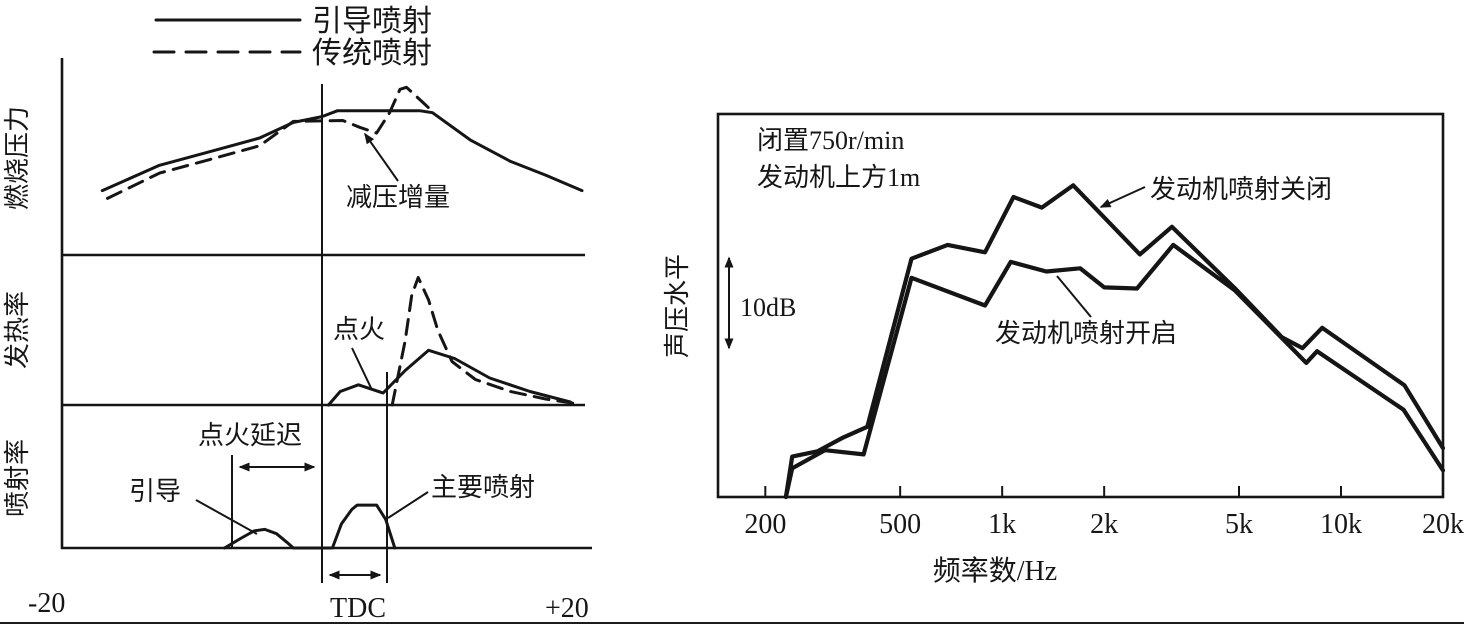 This screenshot has width=1464, height=624. I want to click on x-label-tdc: TDC, so click(358, 608).